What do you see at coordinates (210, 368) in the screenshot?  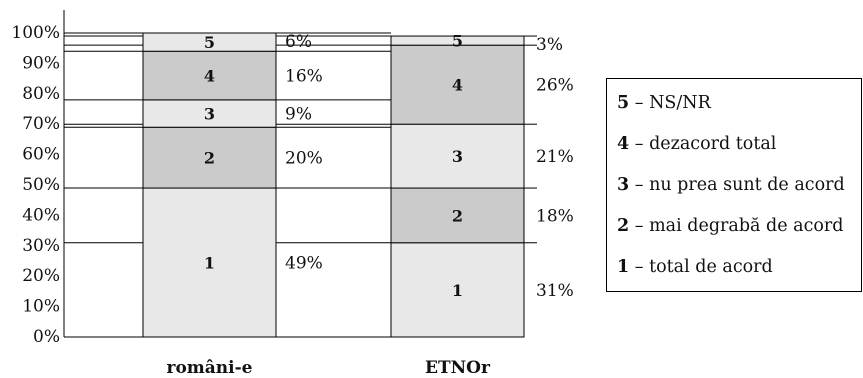 I see `category-label: români-e` at bounding box center [210, 368].